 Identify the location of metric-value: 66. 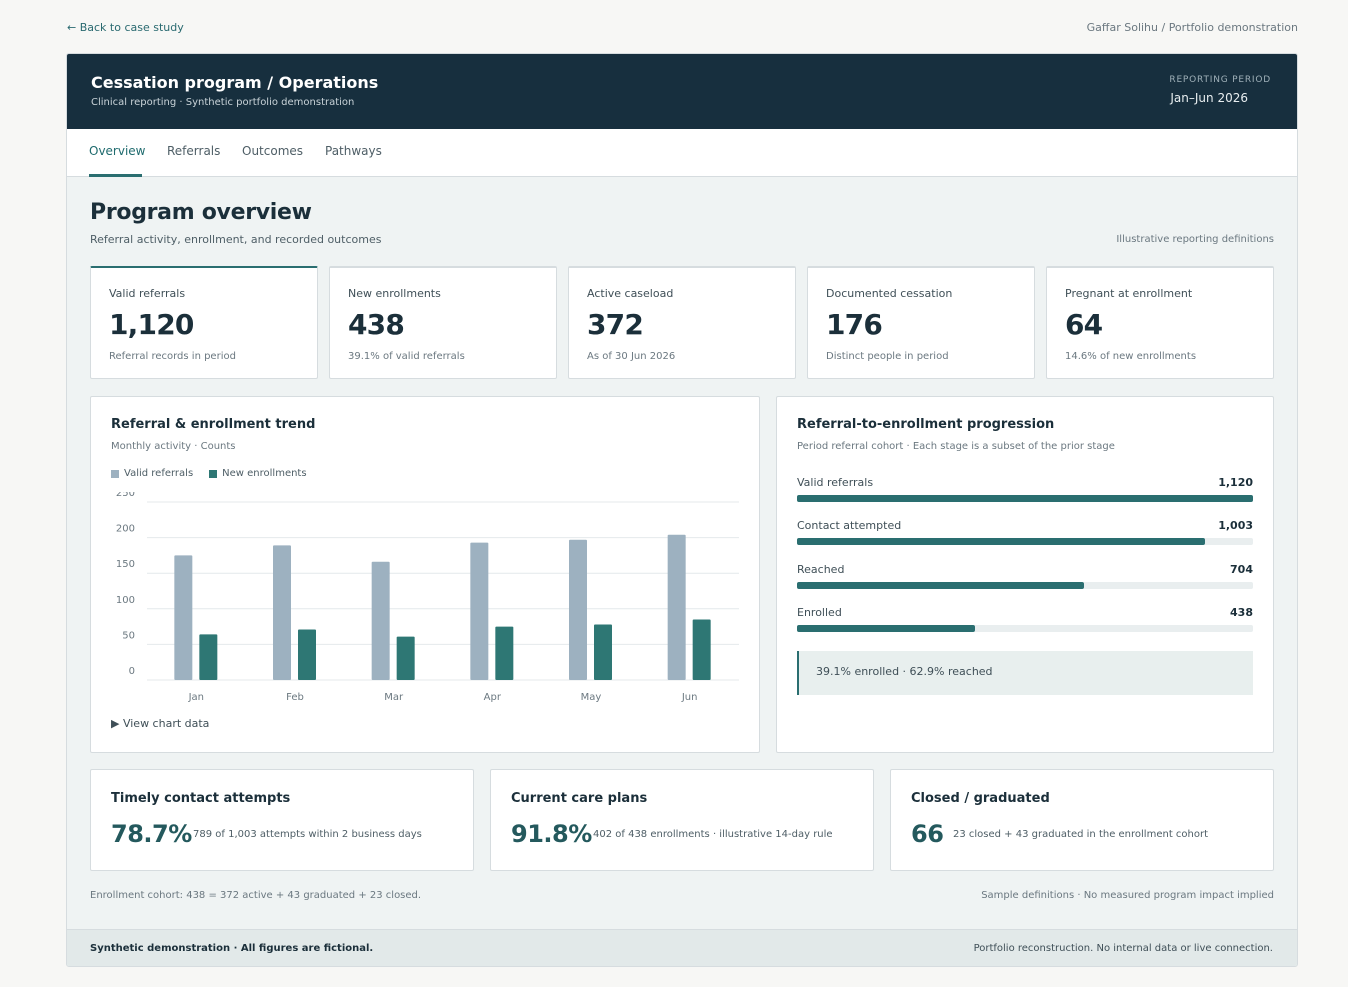
(927, 834).